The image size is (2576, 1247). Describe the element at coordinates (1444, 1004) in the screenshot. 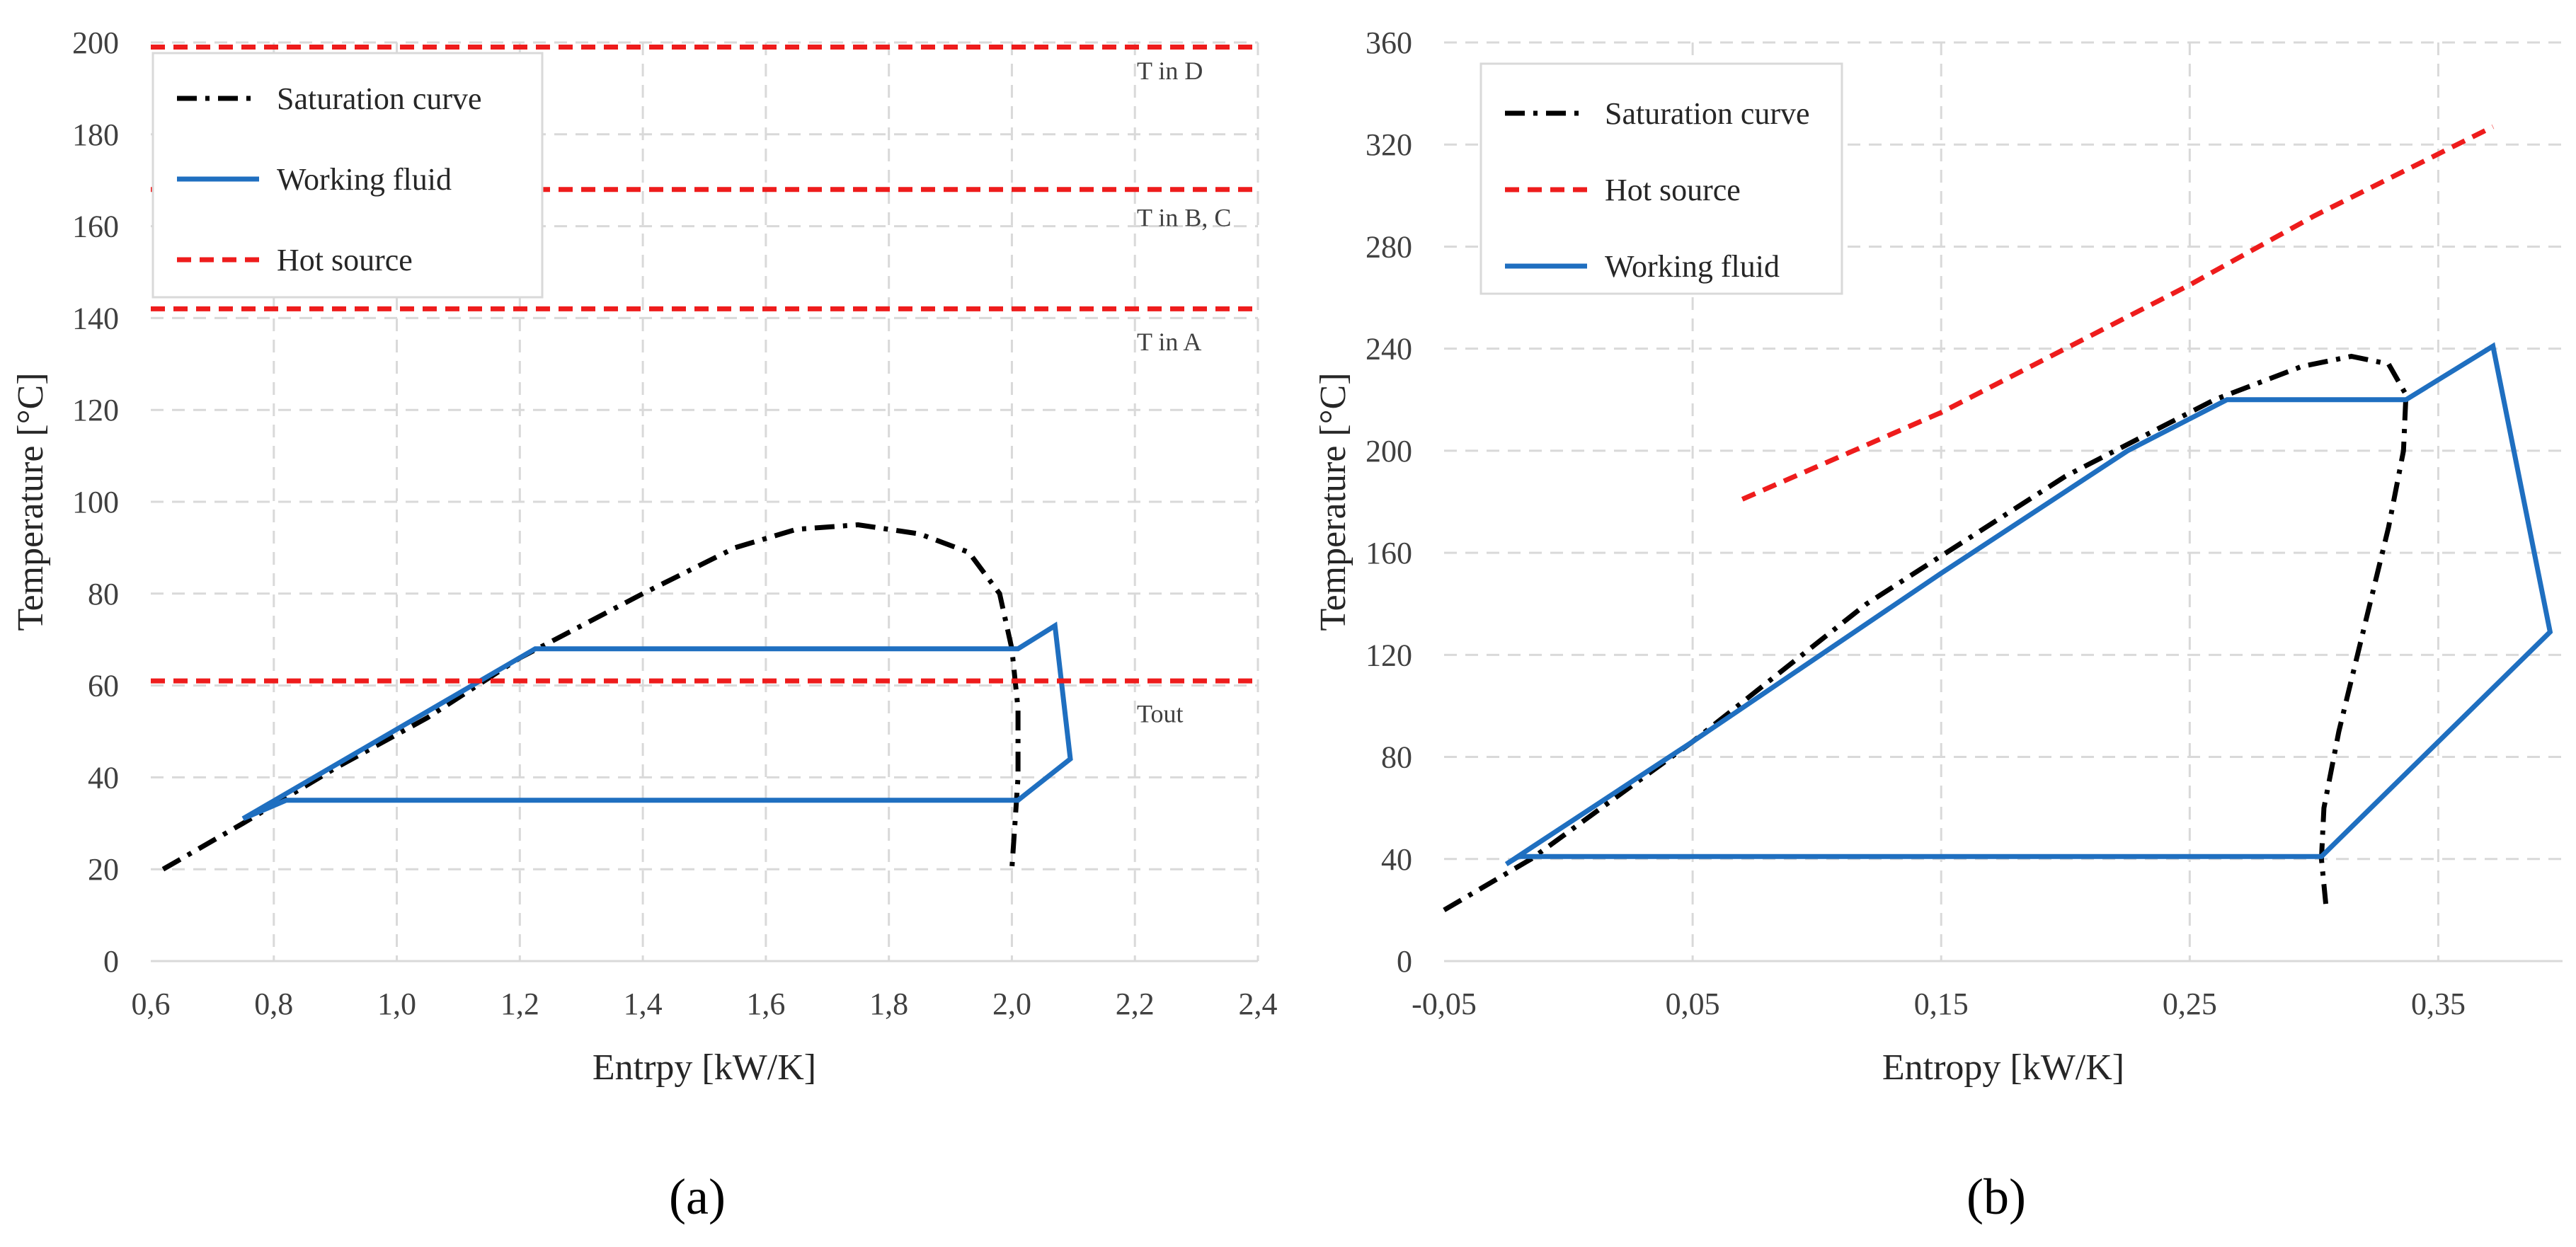

I see `x-tick-label: -0,05` at that location.